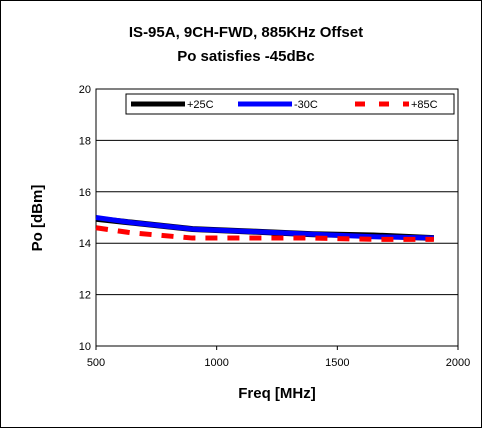 This screenshot has width=482, height=428. Describe the element at coordinates (85, 244) in the screenshot. I see `y-tick-label: 14` at that location.